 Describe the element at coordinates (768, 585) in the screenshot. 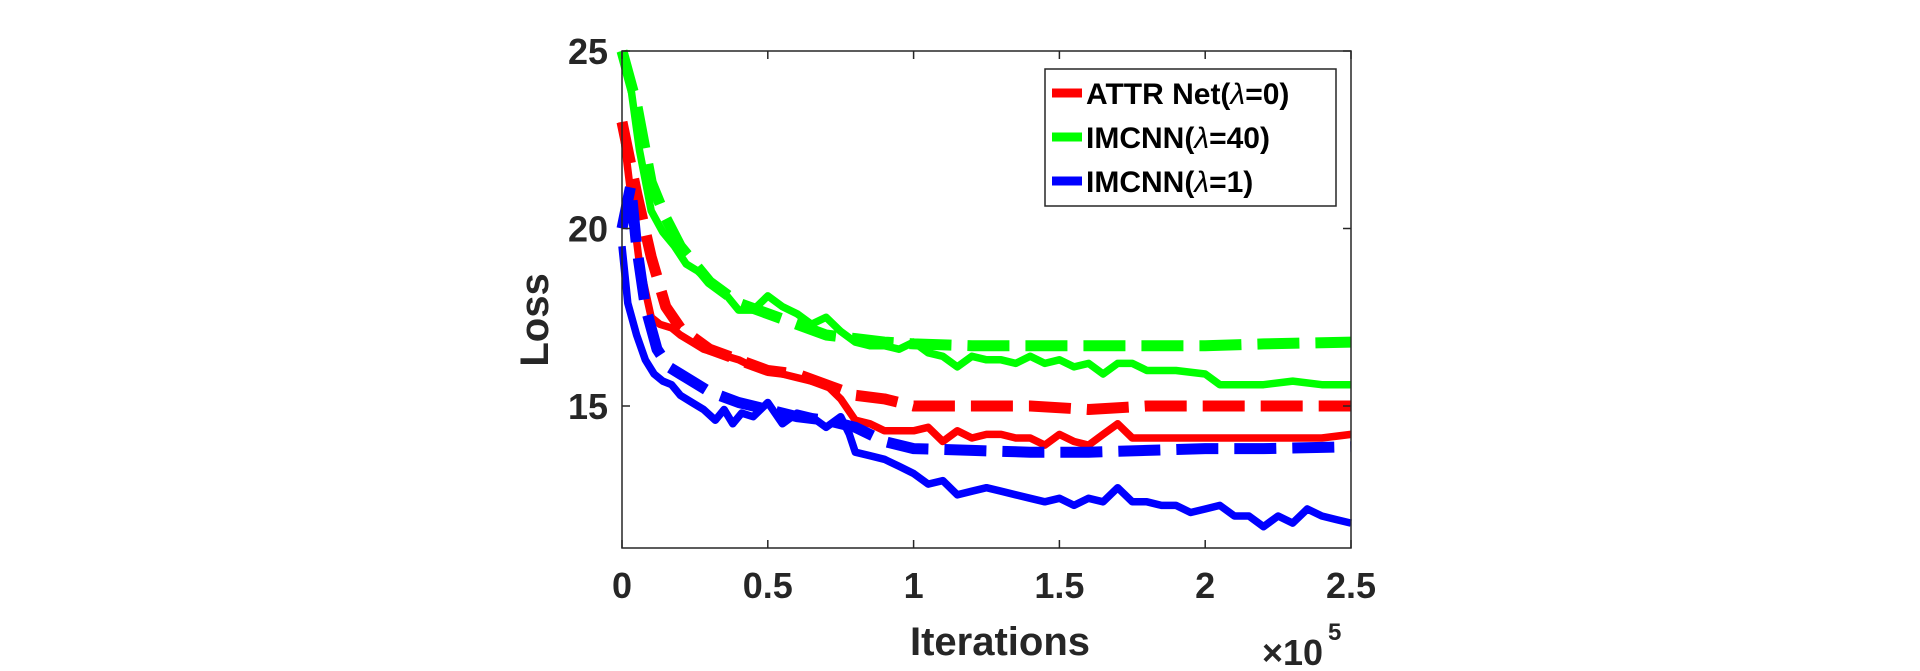

I see `x-tick-label: 0.5` at that location.